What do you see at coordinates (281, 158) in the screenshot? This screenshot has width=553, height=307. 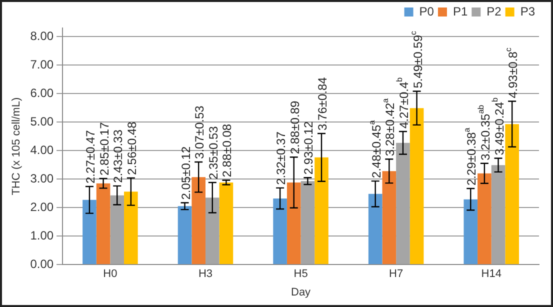 I see `data-label: 2.32±0.37` at bounding box center [281, 158].